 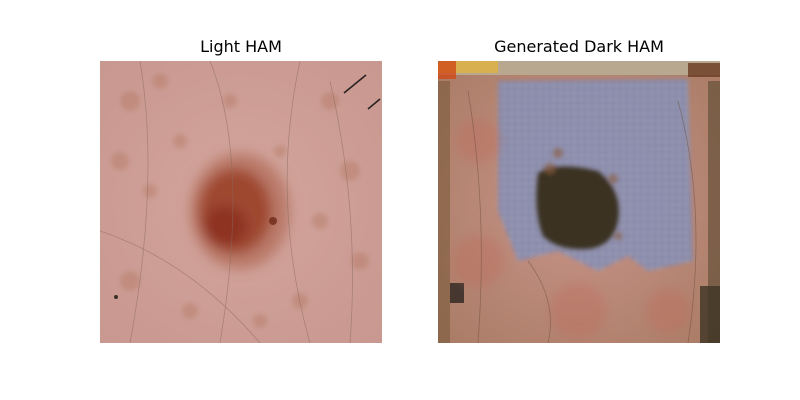 I want to click on panel-title-light-ham: Light HAM, so click(x=241, y=46).